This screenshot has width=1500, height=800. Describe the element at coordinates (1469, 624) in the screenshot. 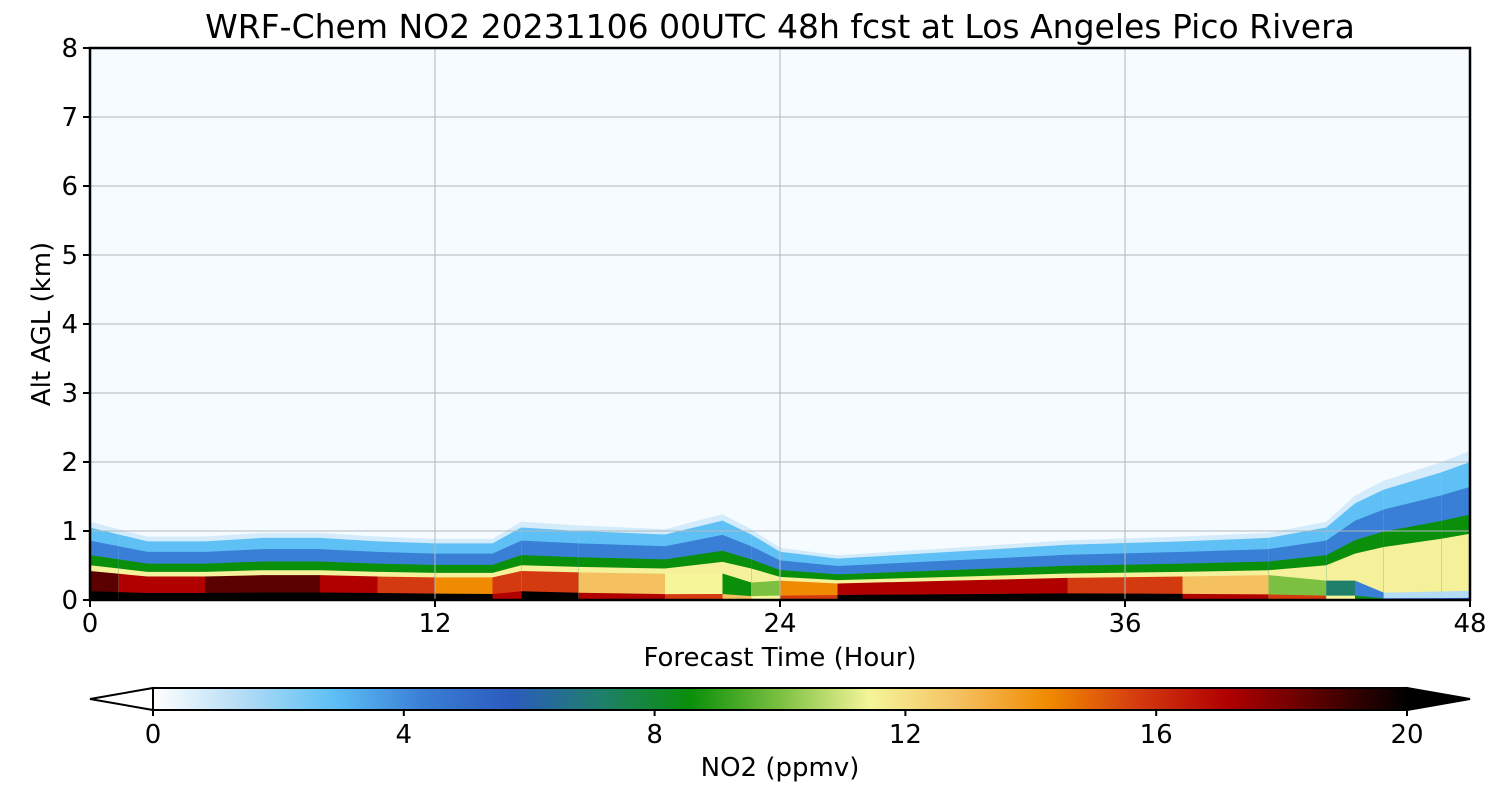

I see `x-tick-label: 48` at that location.